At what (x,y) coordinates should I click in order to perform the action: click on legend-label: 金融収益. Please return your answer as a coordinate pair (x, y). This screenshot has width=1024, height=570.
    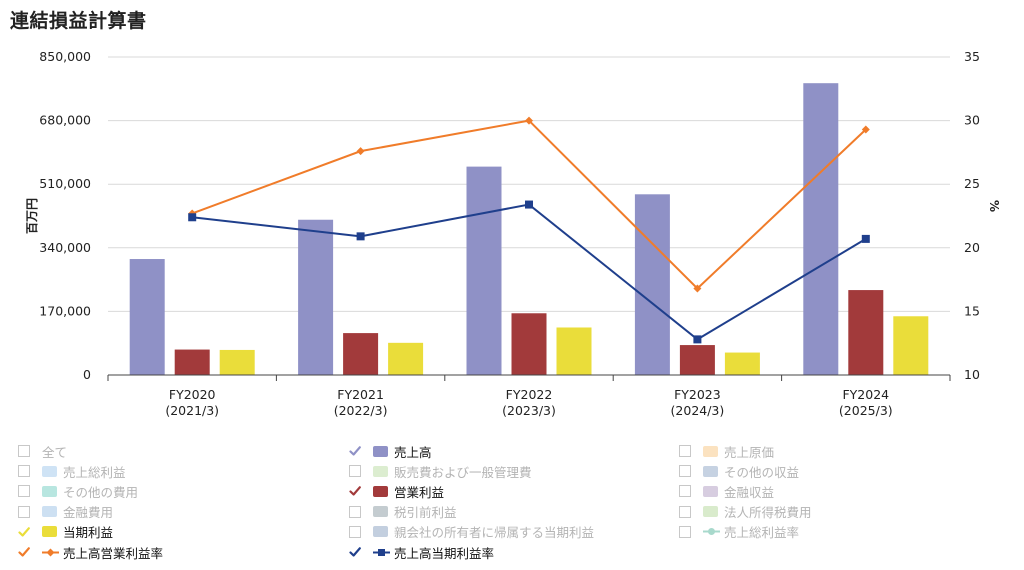
    Looking at the image, I should click on (749, 492).